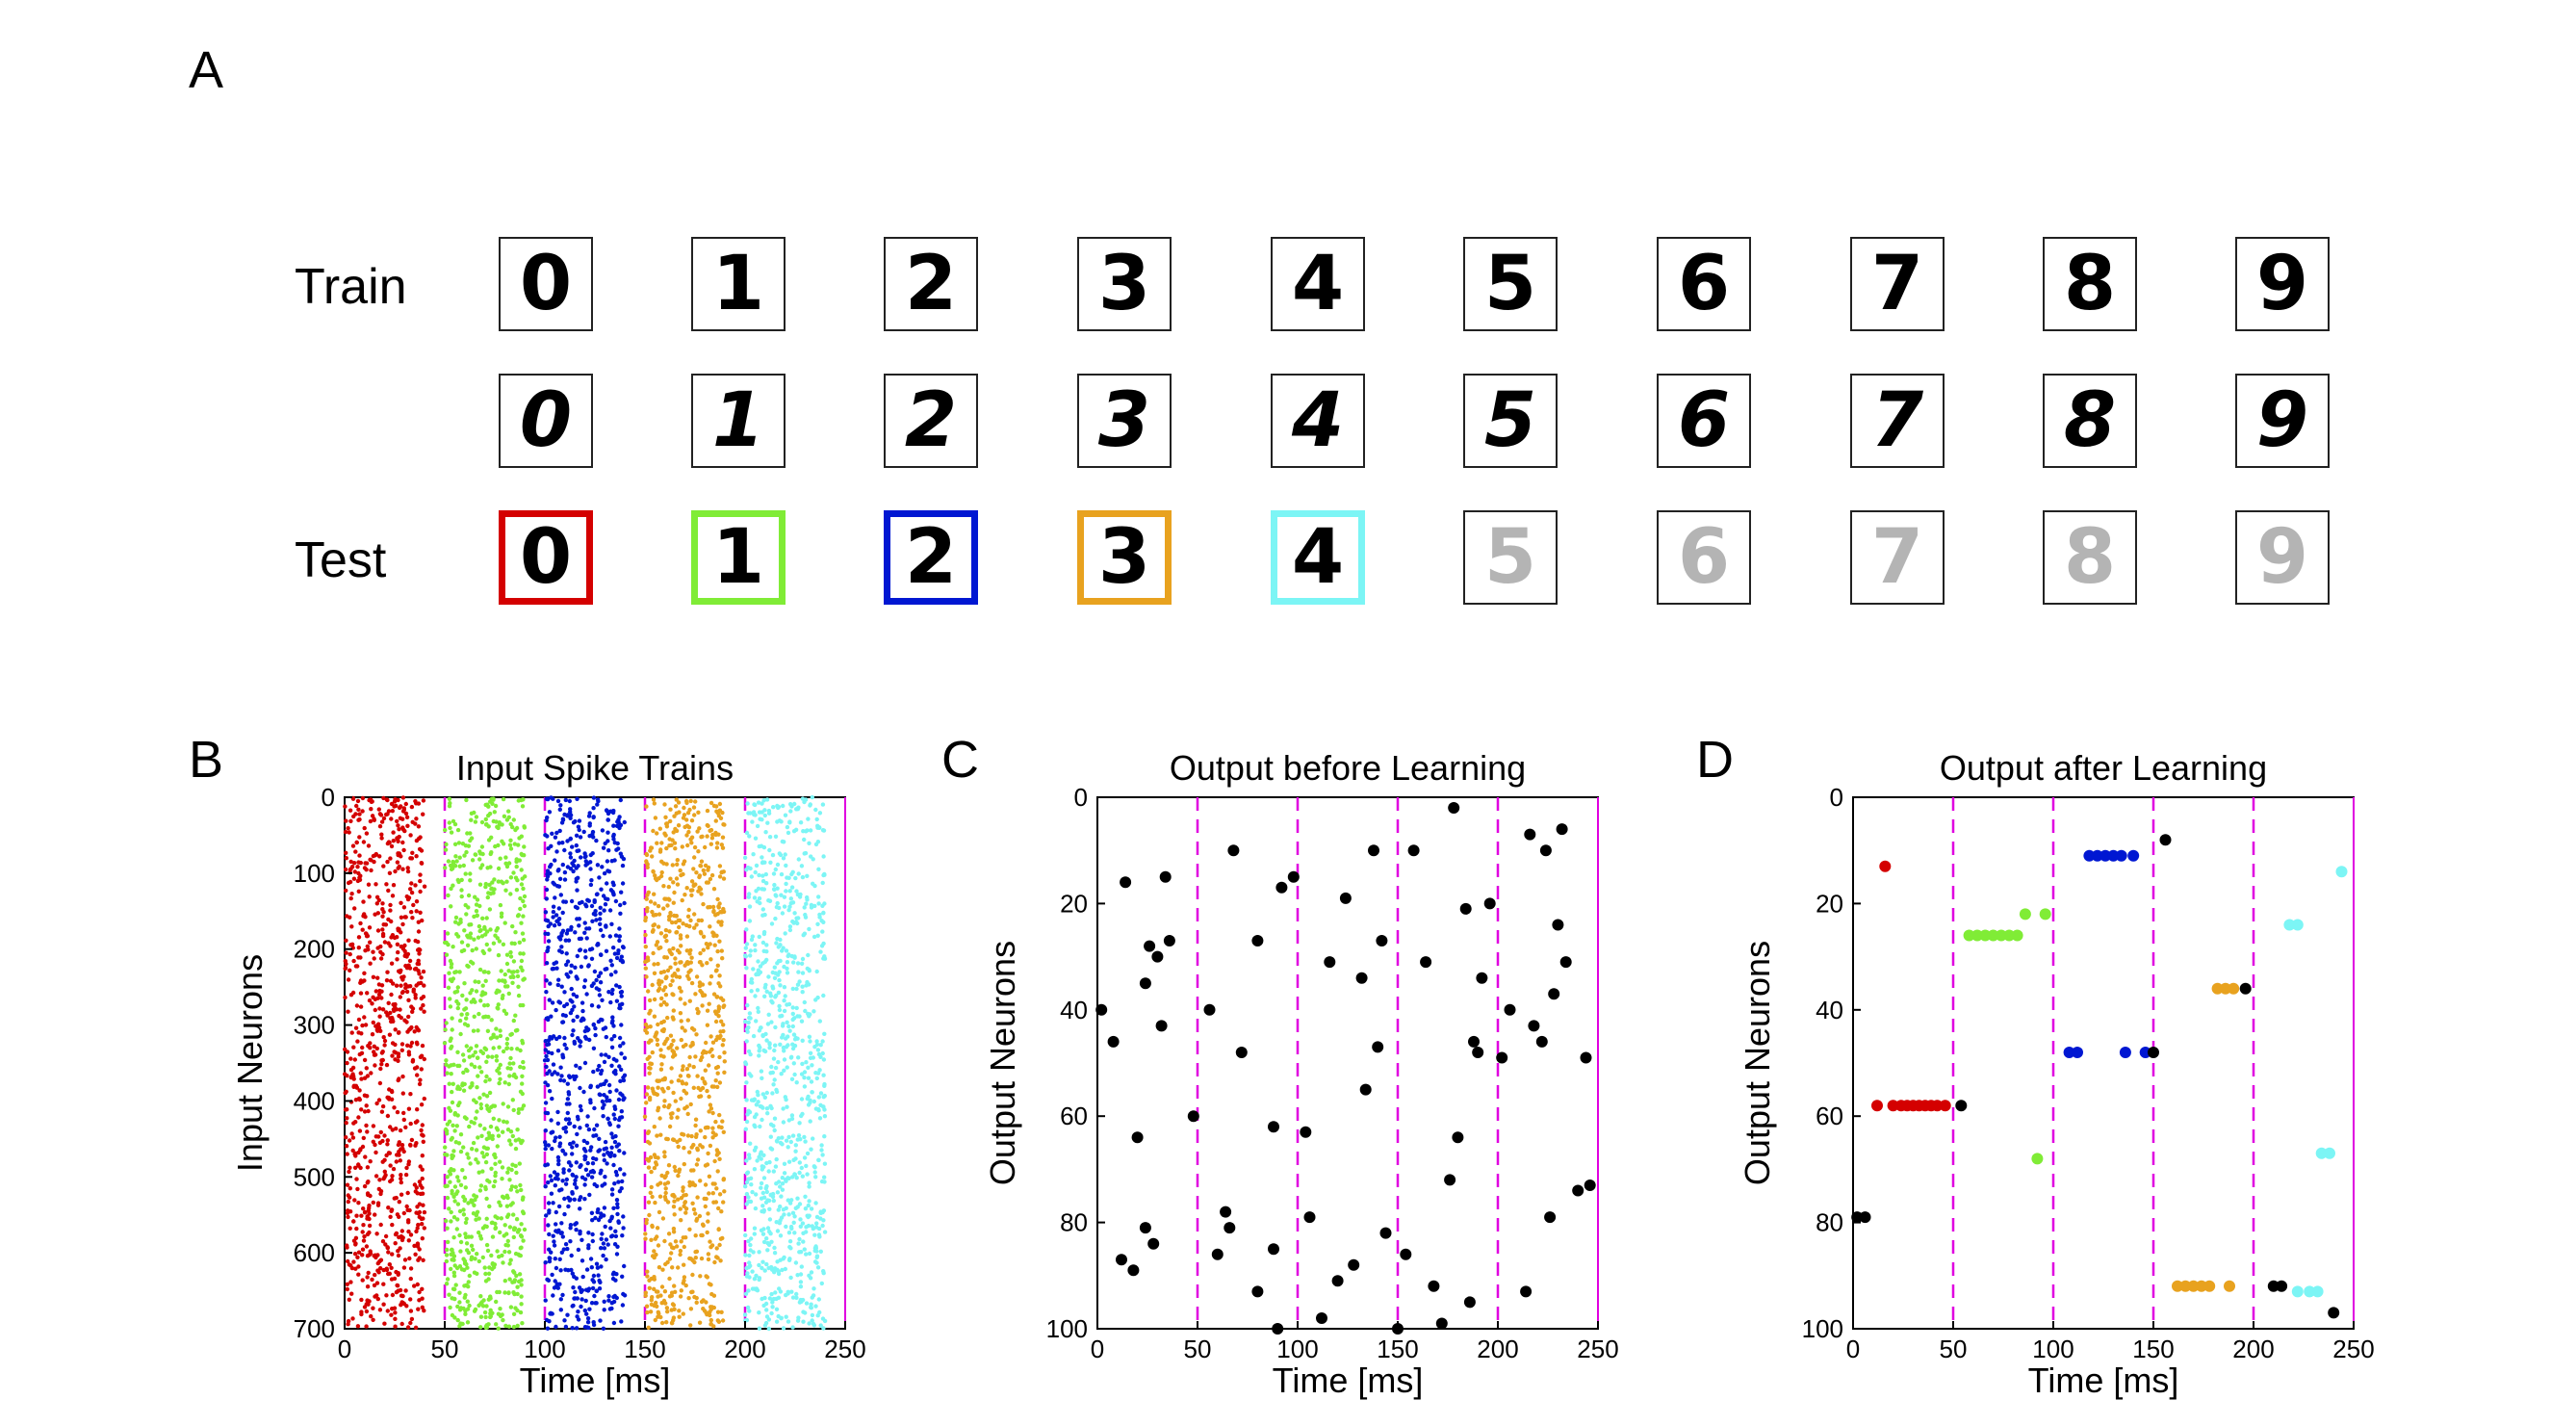 The image size is (2576, 1426). Describe the element at coordinates (1830, 1222) in the screenshot. I see `y-tick-label: 80` at that location.